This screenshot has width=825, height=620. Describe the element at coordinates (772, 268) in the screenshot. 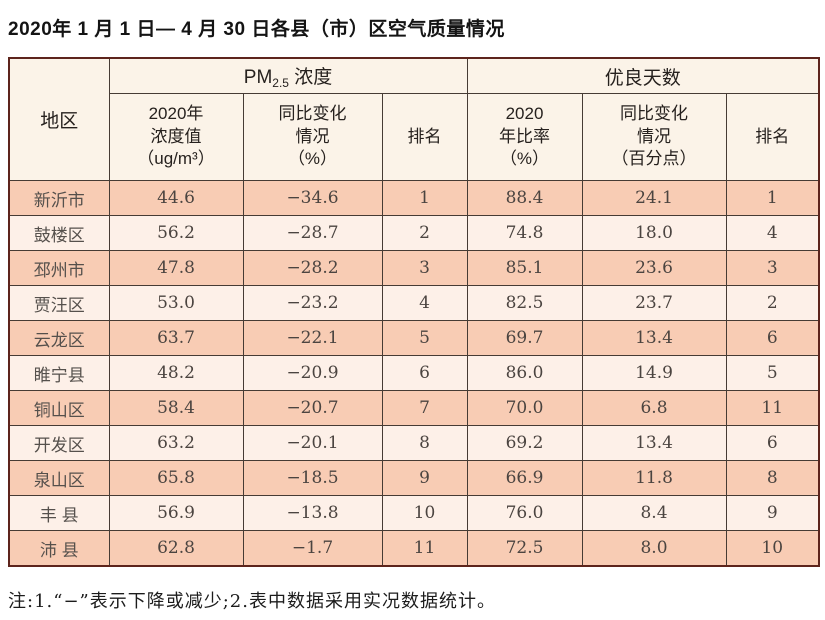

I see `days-rank-cell: 3` at that location.